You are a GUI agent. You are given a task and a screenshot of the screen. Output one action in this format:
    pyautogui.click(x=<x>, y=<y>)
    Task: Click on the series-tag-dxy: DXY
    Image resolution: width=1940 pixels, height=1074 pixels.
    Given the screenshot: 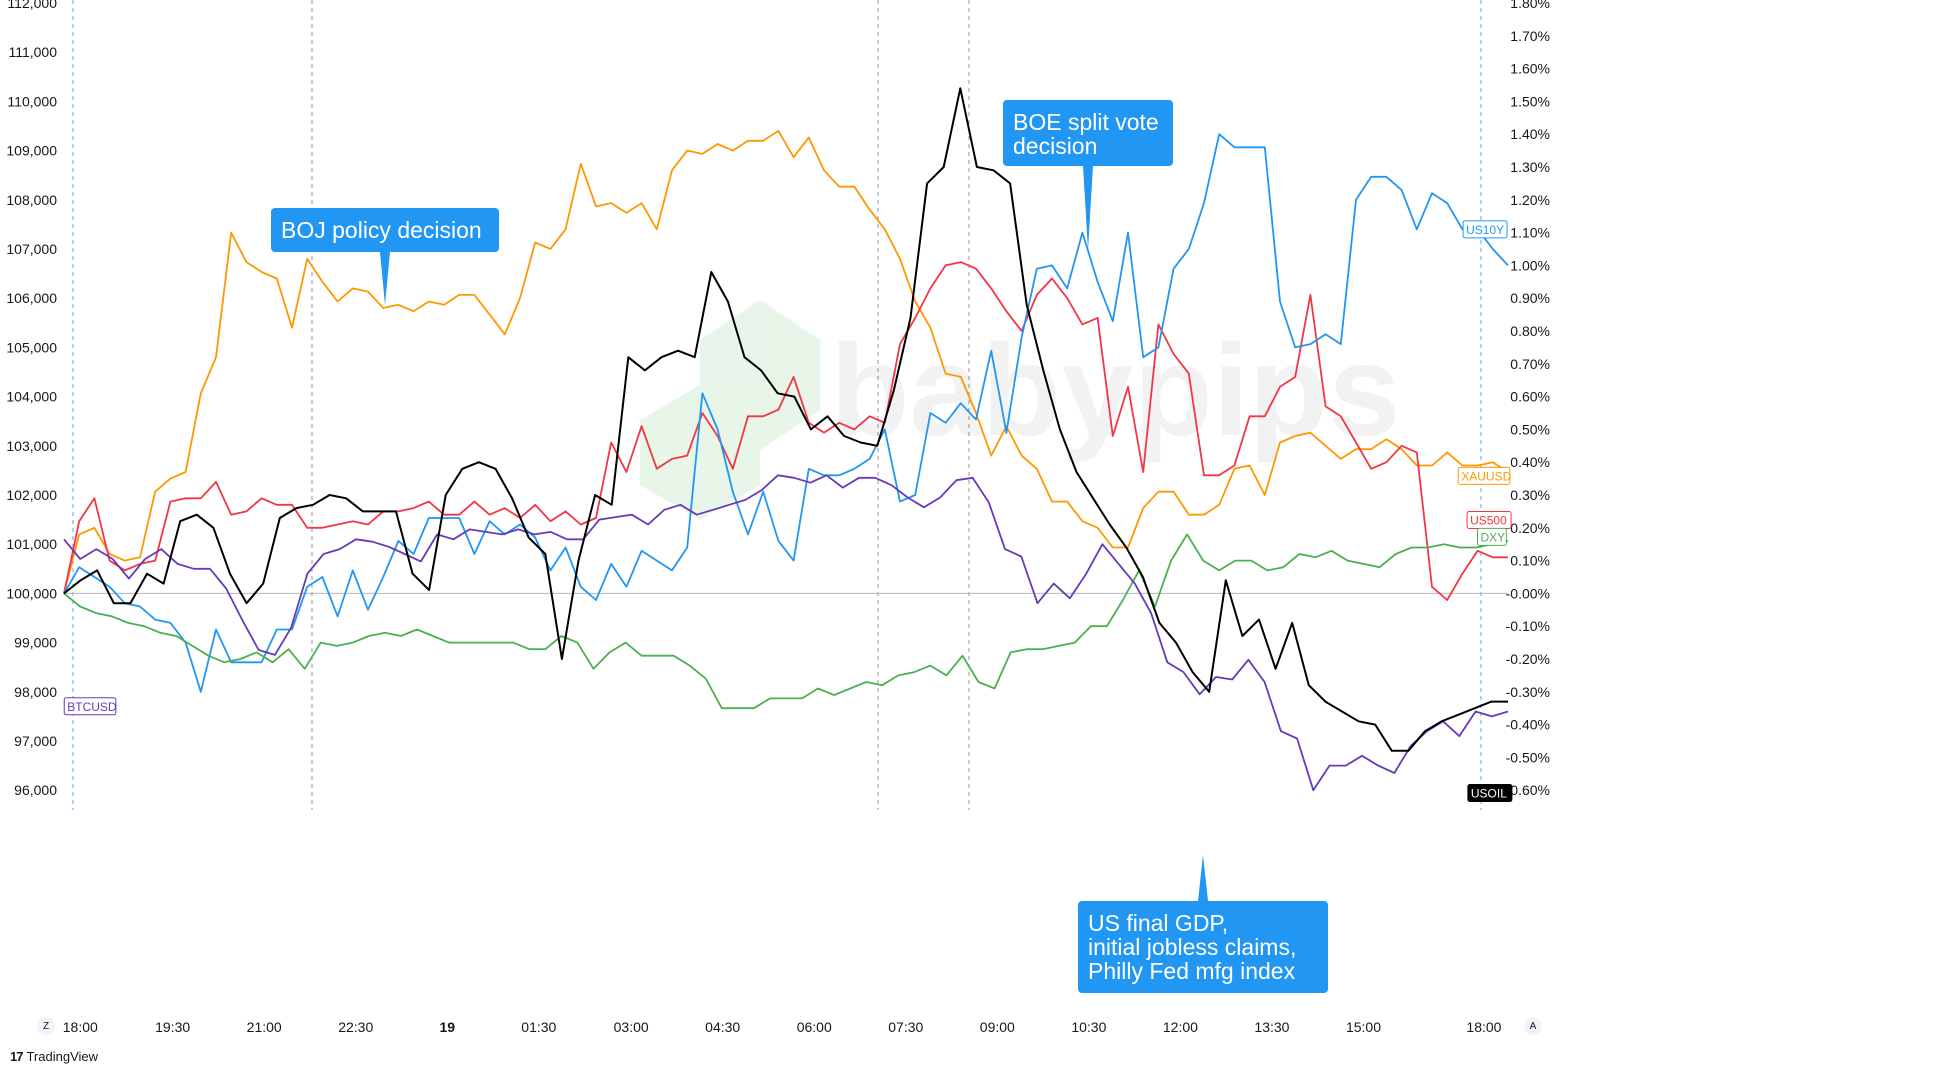 What is the action you would take?
    pyautogui.click(x=1492, y=536)
    